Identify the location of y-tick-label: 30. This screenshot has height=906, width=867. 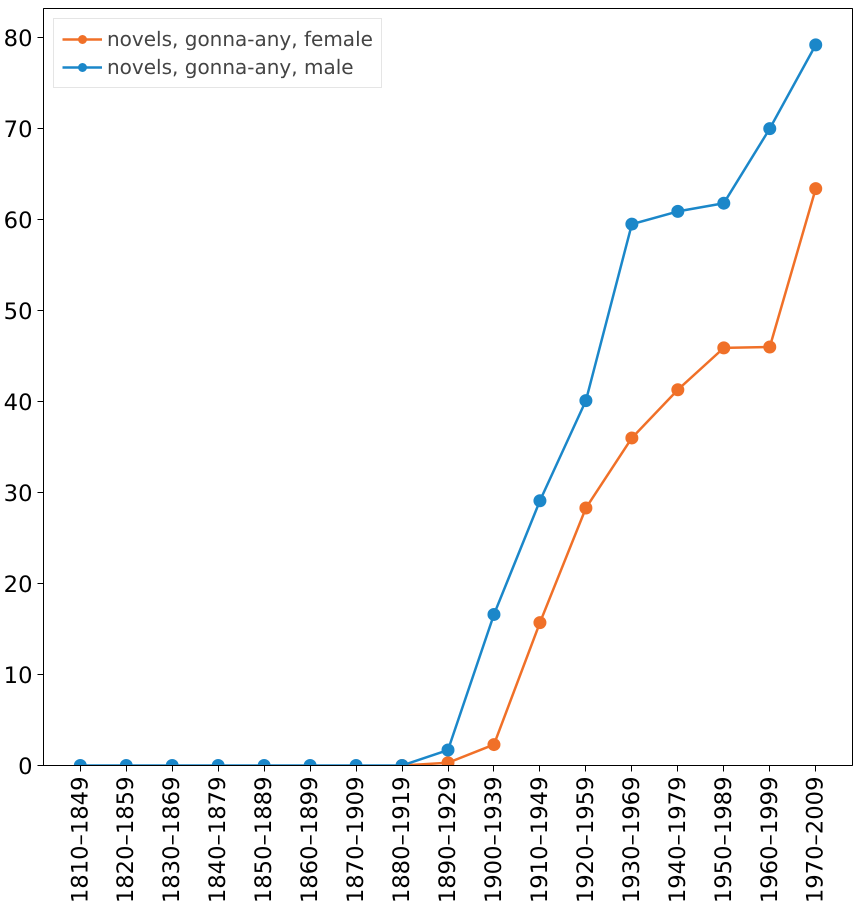
(18, 494).